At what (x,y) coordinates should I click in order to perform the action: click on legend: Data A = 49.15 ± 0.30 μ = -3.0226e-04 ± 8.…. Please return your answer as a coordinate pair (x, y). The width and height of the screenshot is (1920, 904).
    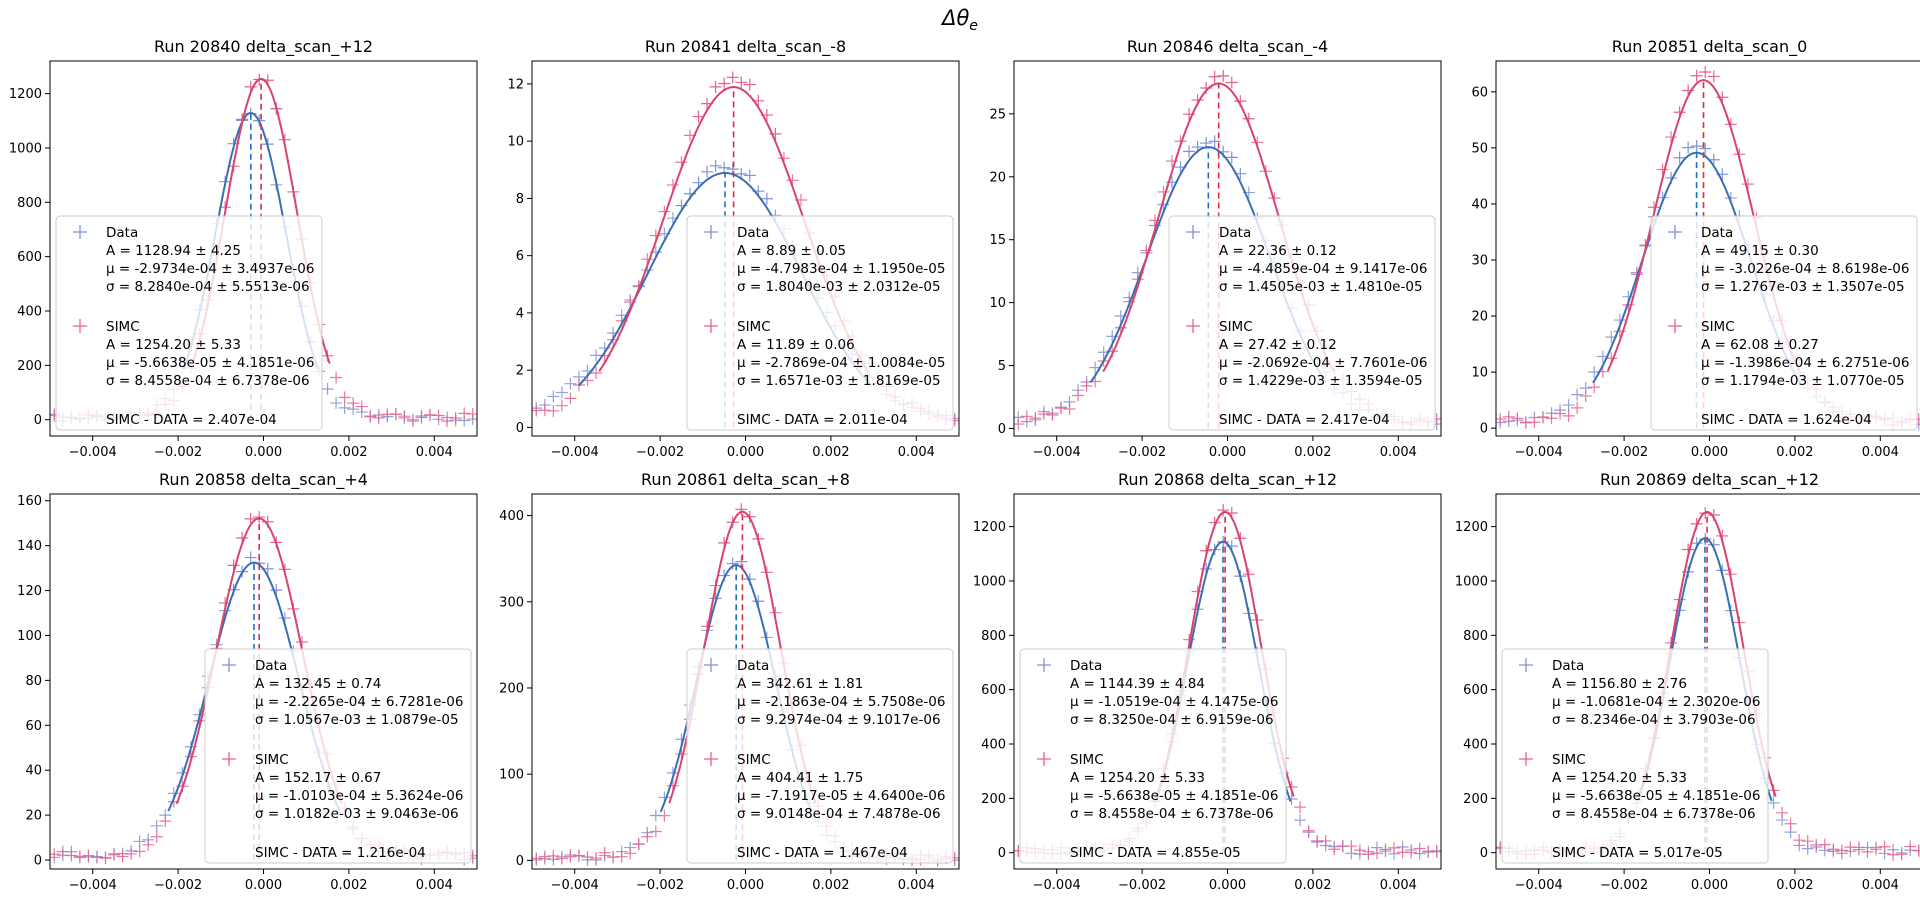
    Looking at the image, I should click on (1784, 323).